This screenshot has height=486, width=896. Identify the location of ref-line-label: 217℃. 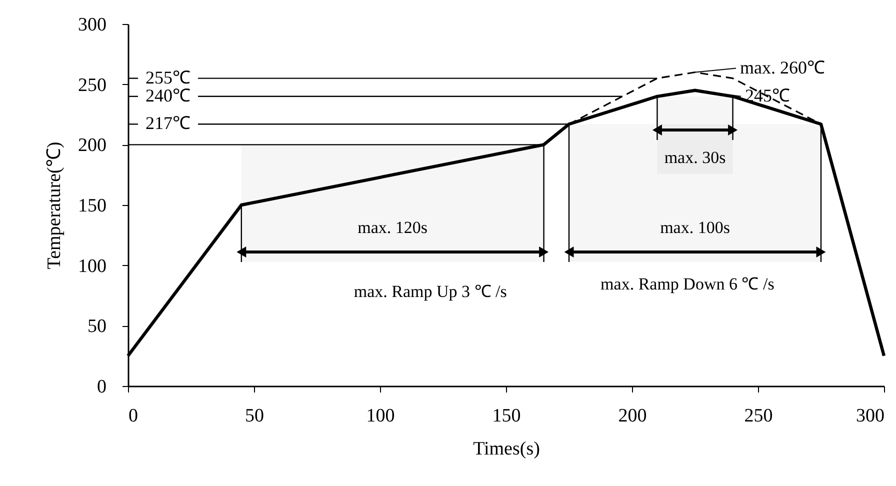
(168, 123).